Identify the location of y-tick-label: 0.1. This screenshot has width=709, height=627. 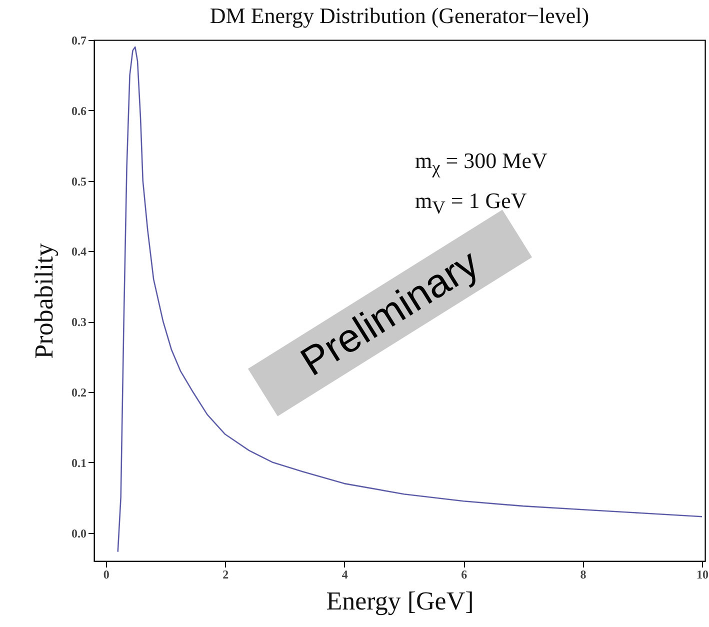
(79, 463).